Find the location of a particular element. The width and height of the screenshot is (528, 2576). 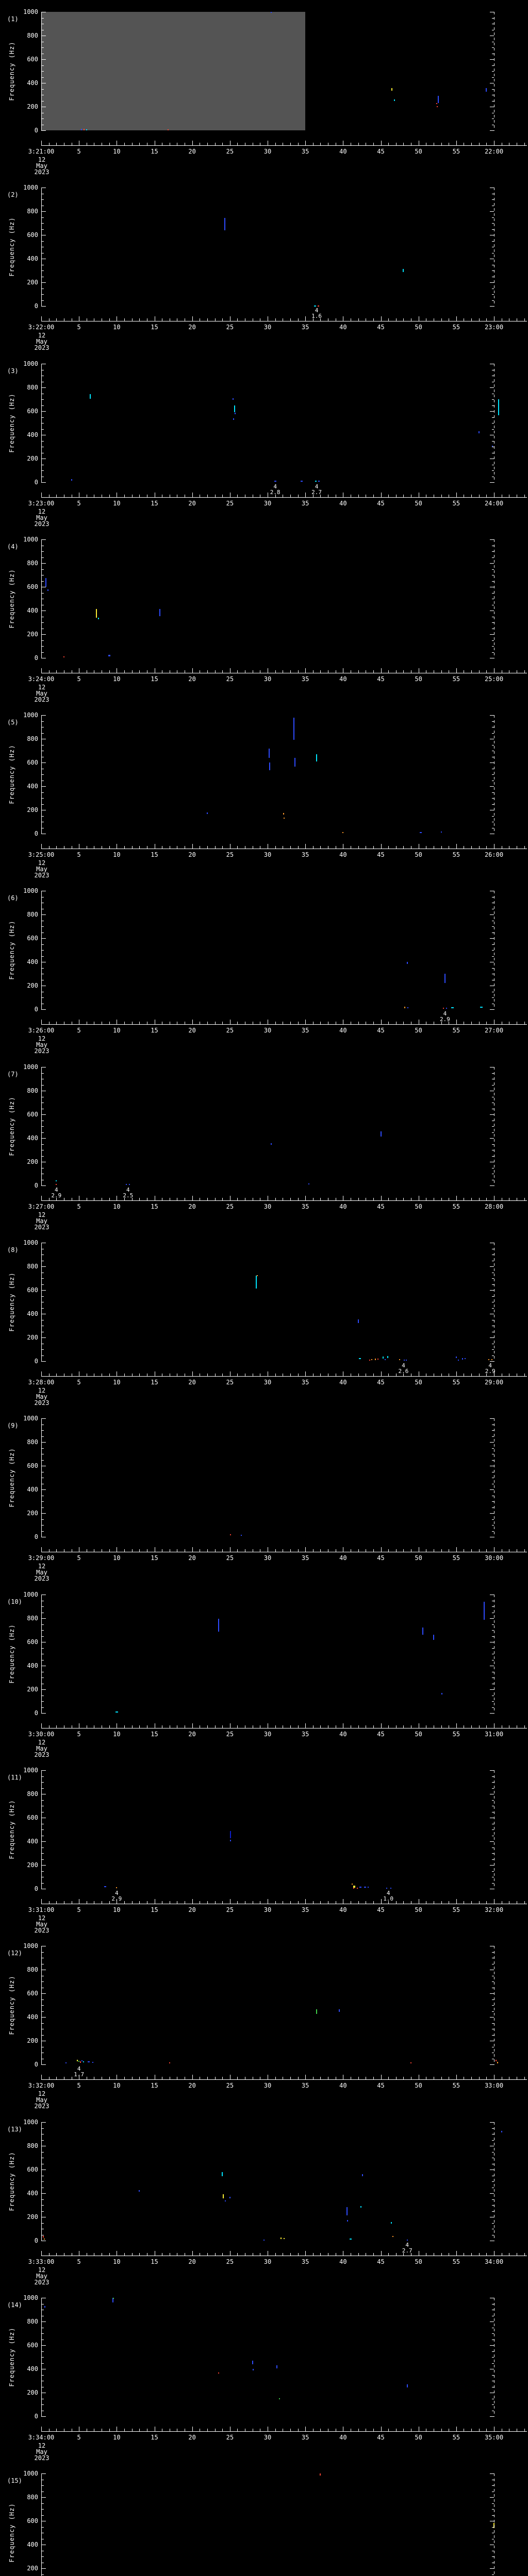

x-axis is located at coordinates (284, 2432).